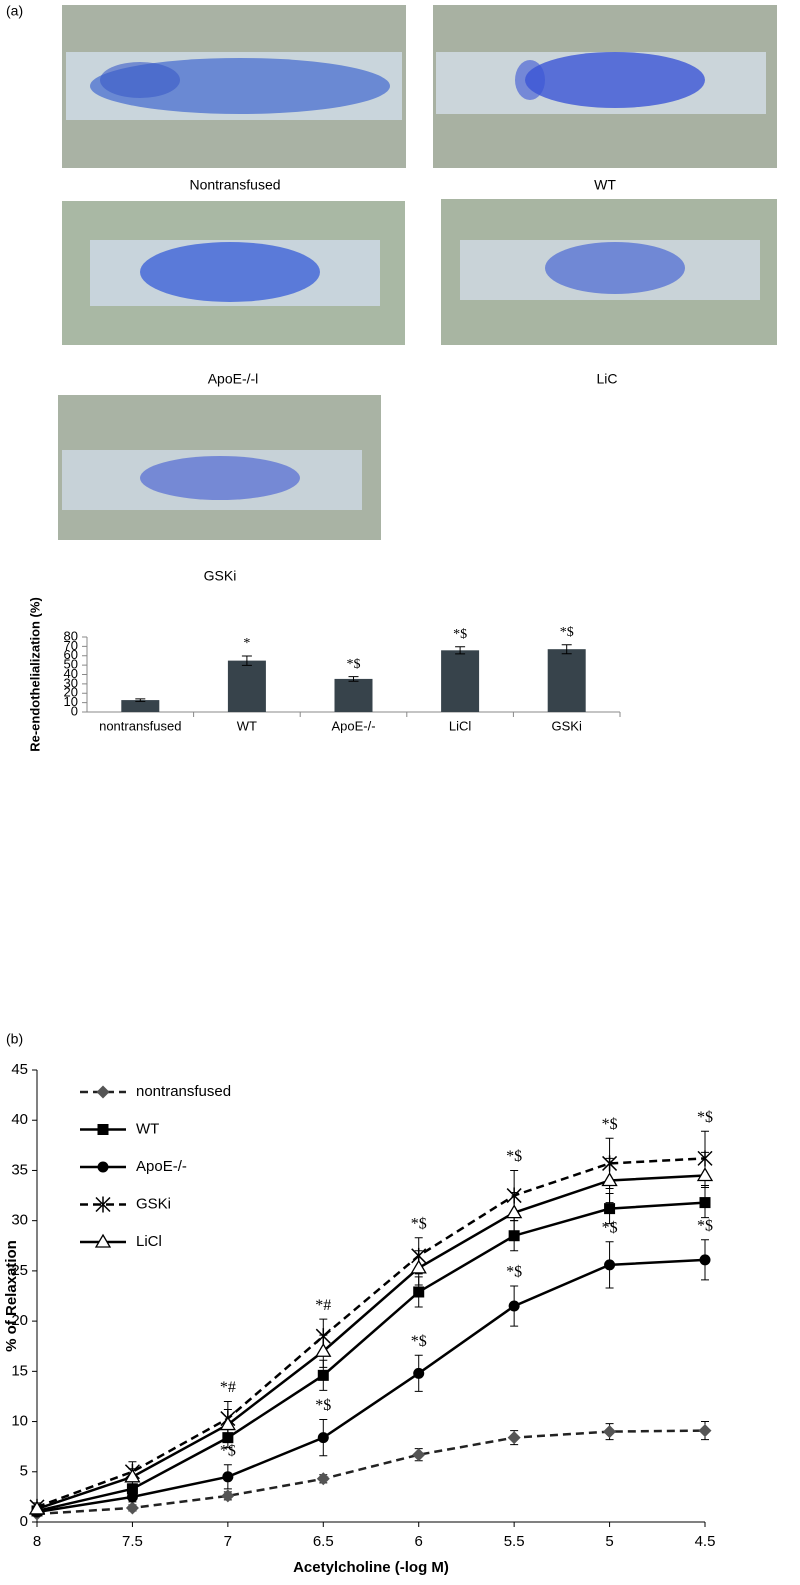  Describe the element at coordinates (246, 643) in the screenshot. I see `value-annotation: *` at that location.